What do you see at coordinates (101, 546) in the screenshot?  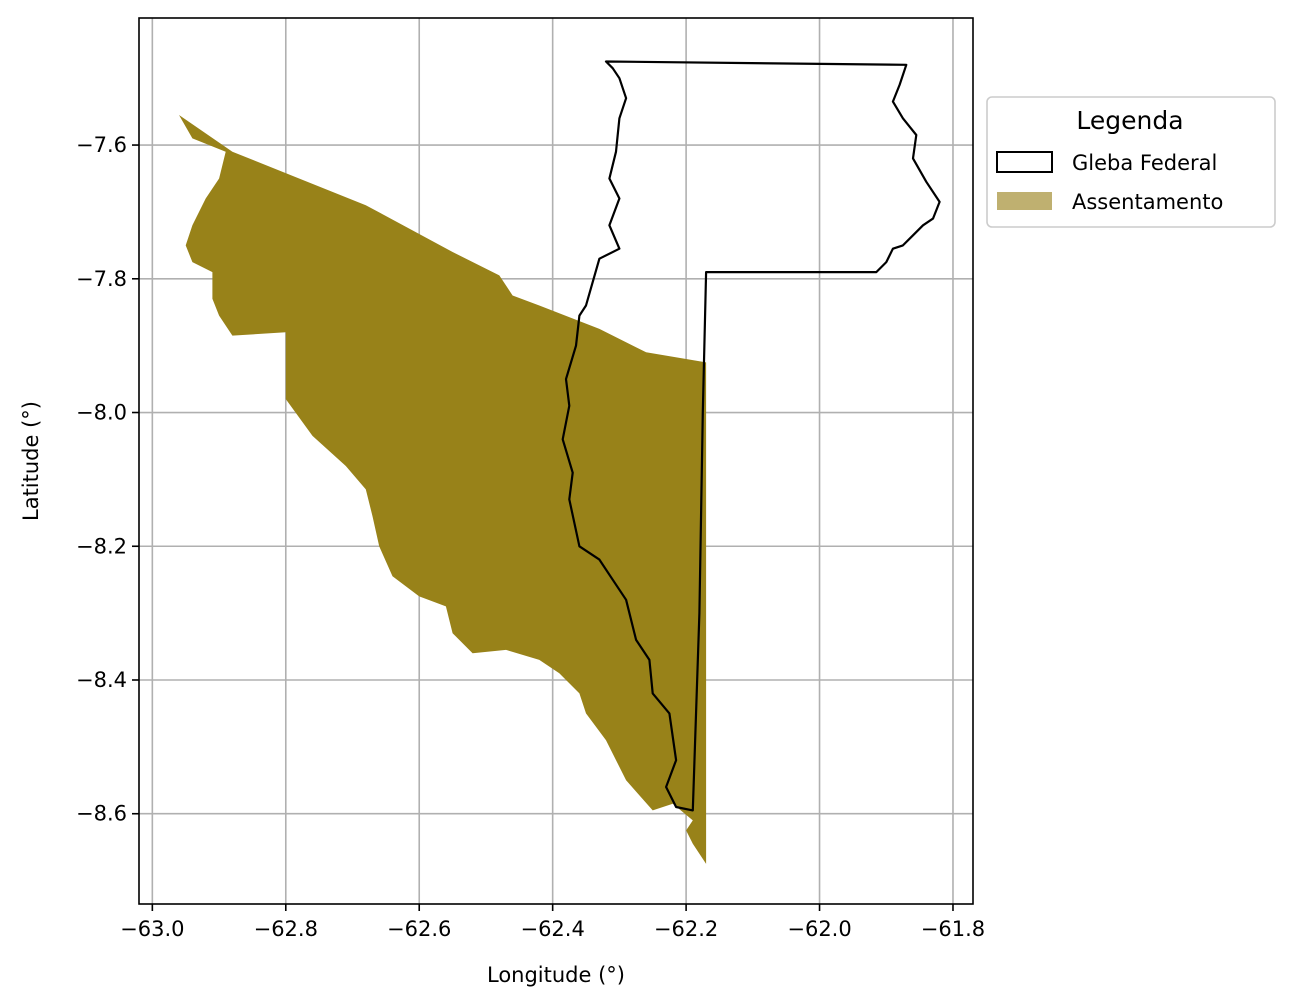 I see `y-tick-label: −8.2` at bounding box center [101, 546].